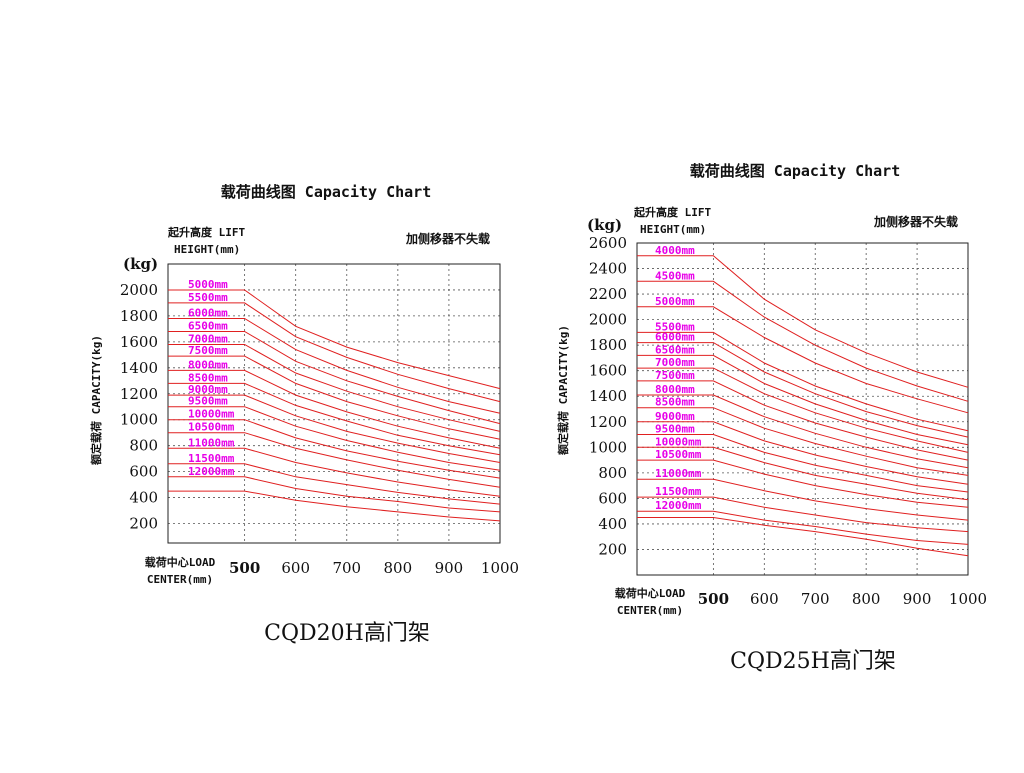 This screenshot has height=773, width=1024. What do you see at coordinates (139, 342) in the screenshot?
I see `y-tick-label: 1600` at bounding box center [139, 342].